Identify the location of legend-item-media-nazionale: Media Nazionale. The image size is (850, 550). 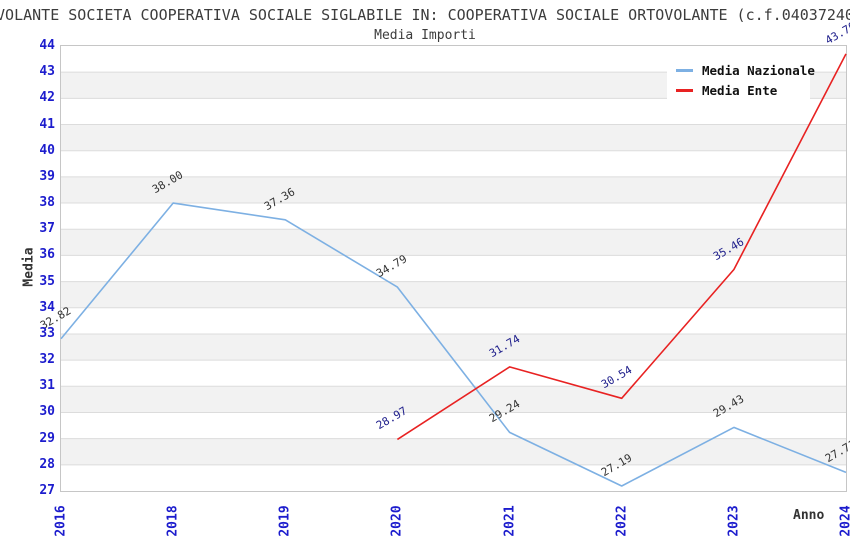
(741, 70).